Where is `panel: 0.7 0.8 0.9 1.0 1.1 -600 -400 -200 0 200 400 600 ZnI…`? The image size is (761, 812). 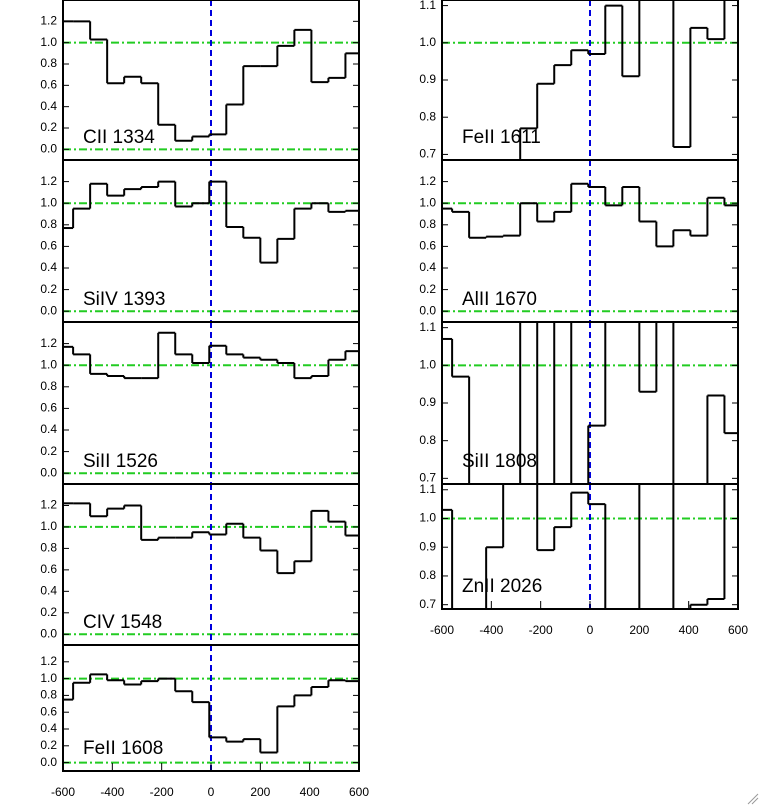
panel: 0.7 0.8 0.9 1.0 1.1 -600 -400 -200 0 200 400 600 ZnI… is located at coordinates (583, 559).